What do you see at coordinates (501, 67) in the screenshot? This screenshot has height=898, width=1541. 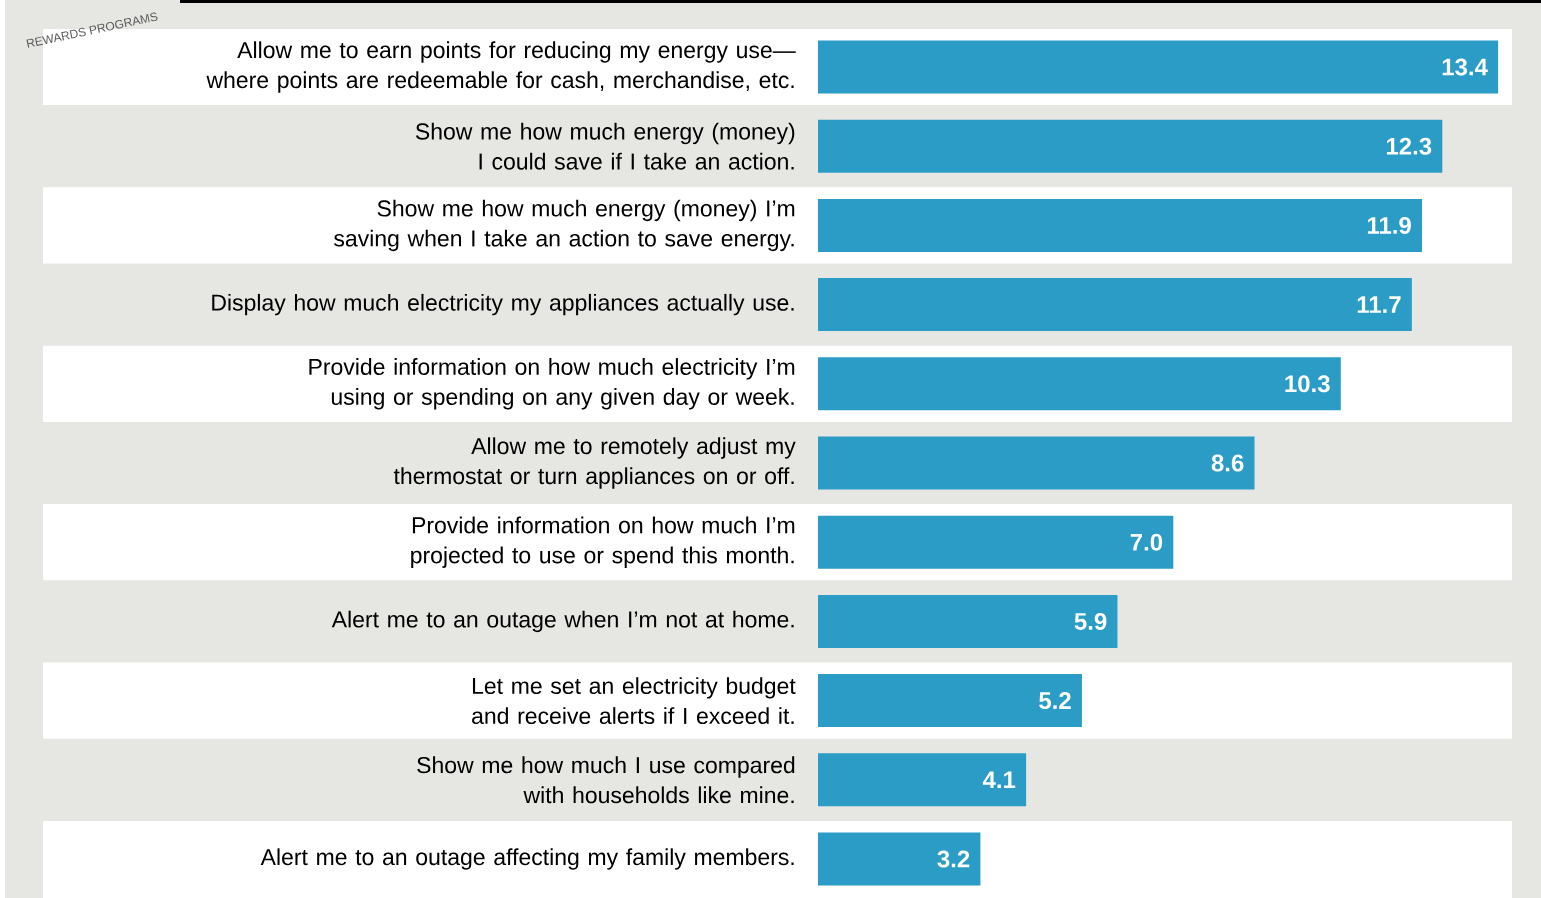 I see `y-tick-label: Allow me to earn points for reducing my energy use—where points are redeemable for cash, merchandise, etc.` at bounding box center [501, 67].